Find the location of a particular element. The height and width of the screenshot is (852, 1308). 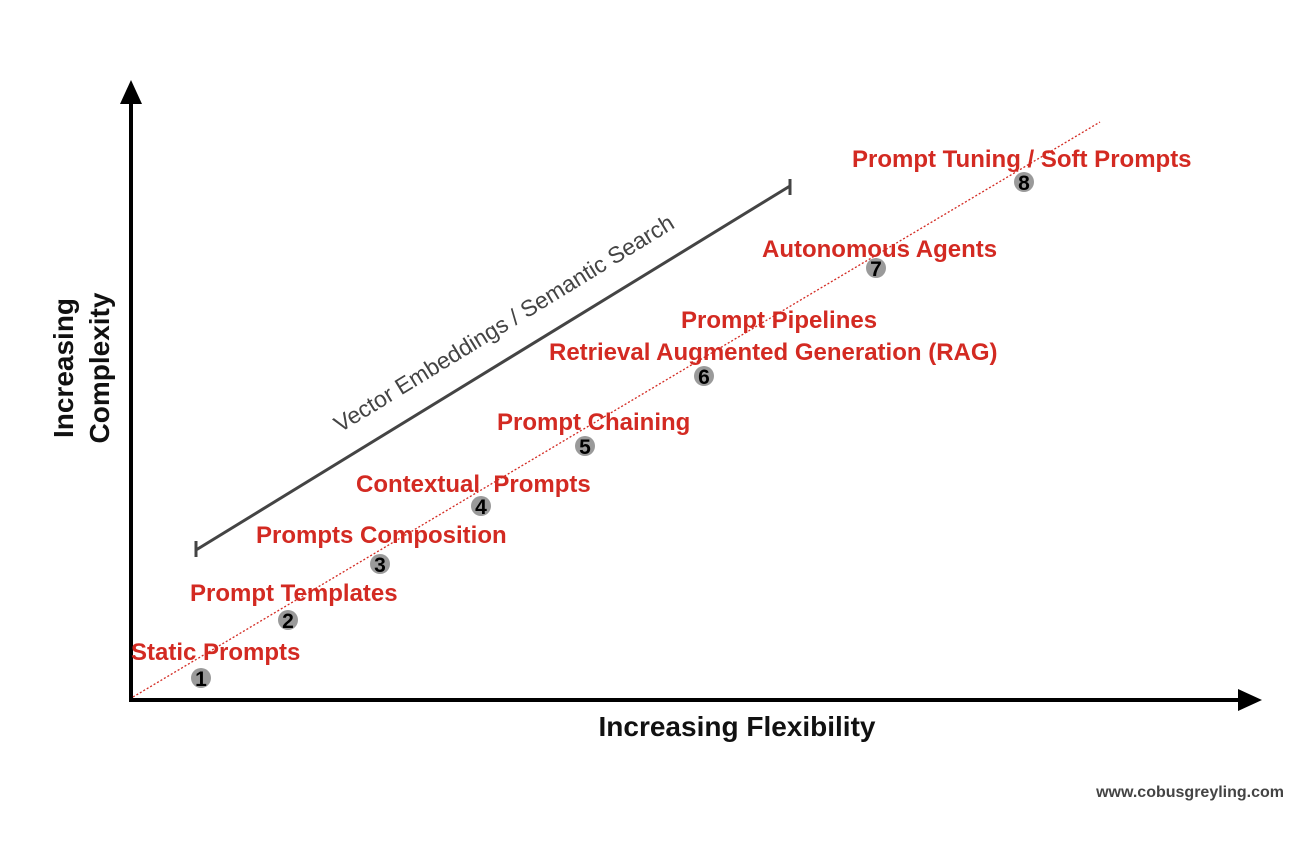

step-5: 5 Prompt Chaining is located at coordinates (593, 434).